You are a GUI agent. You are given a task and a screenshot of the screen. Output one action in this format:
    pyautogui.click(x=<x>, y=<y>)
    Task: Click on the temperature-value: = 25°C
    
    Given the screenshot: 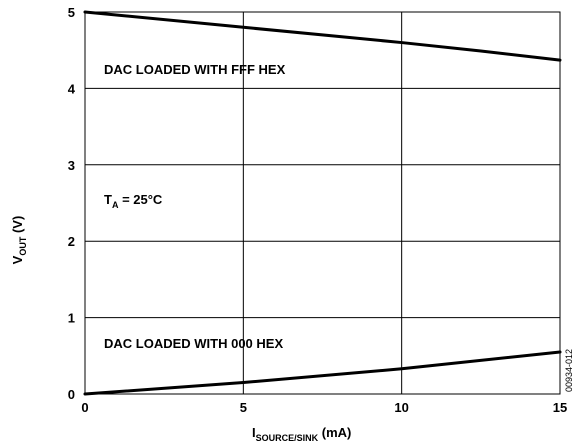 What is the action you would take?
    pyautogui.click(x=140, y=199)
    